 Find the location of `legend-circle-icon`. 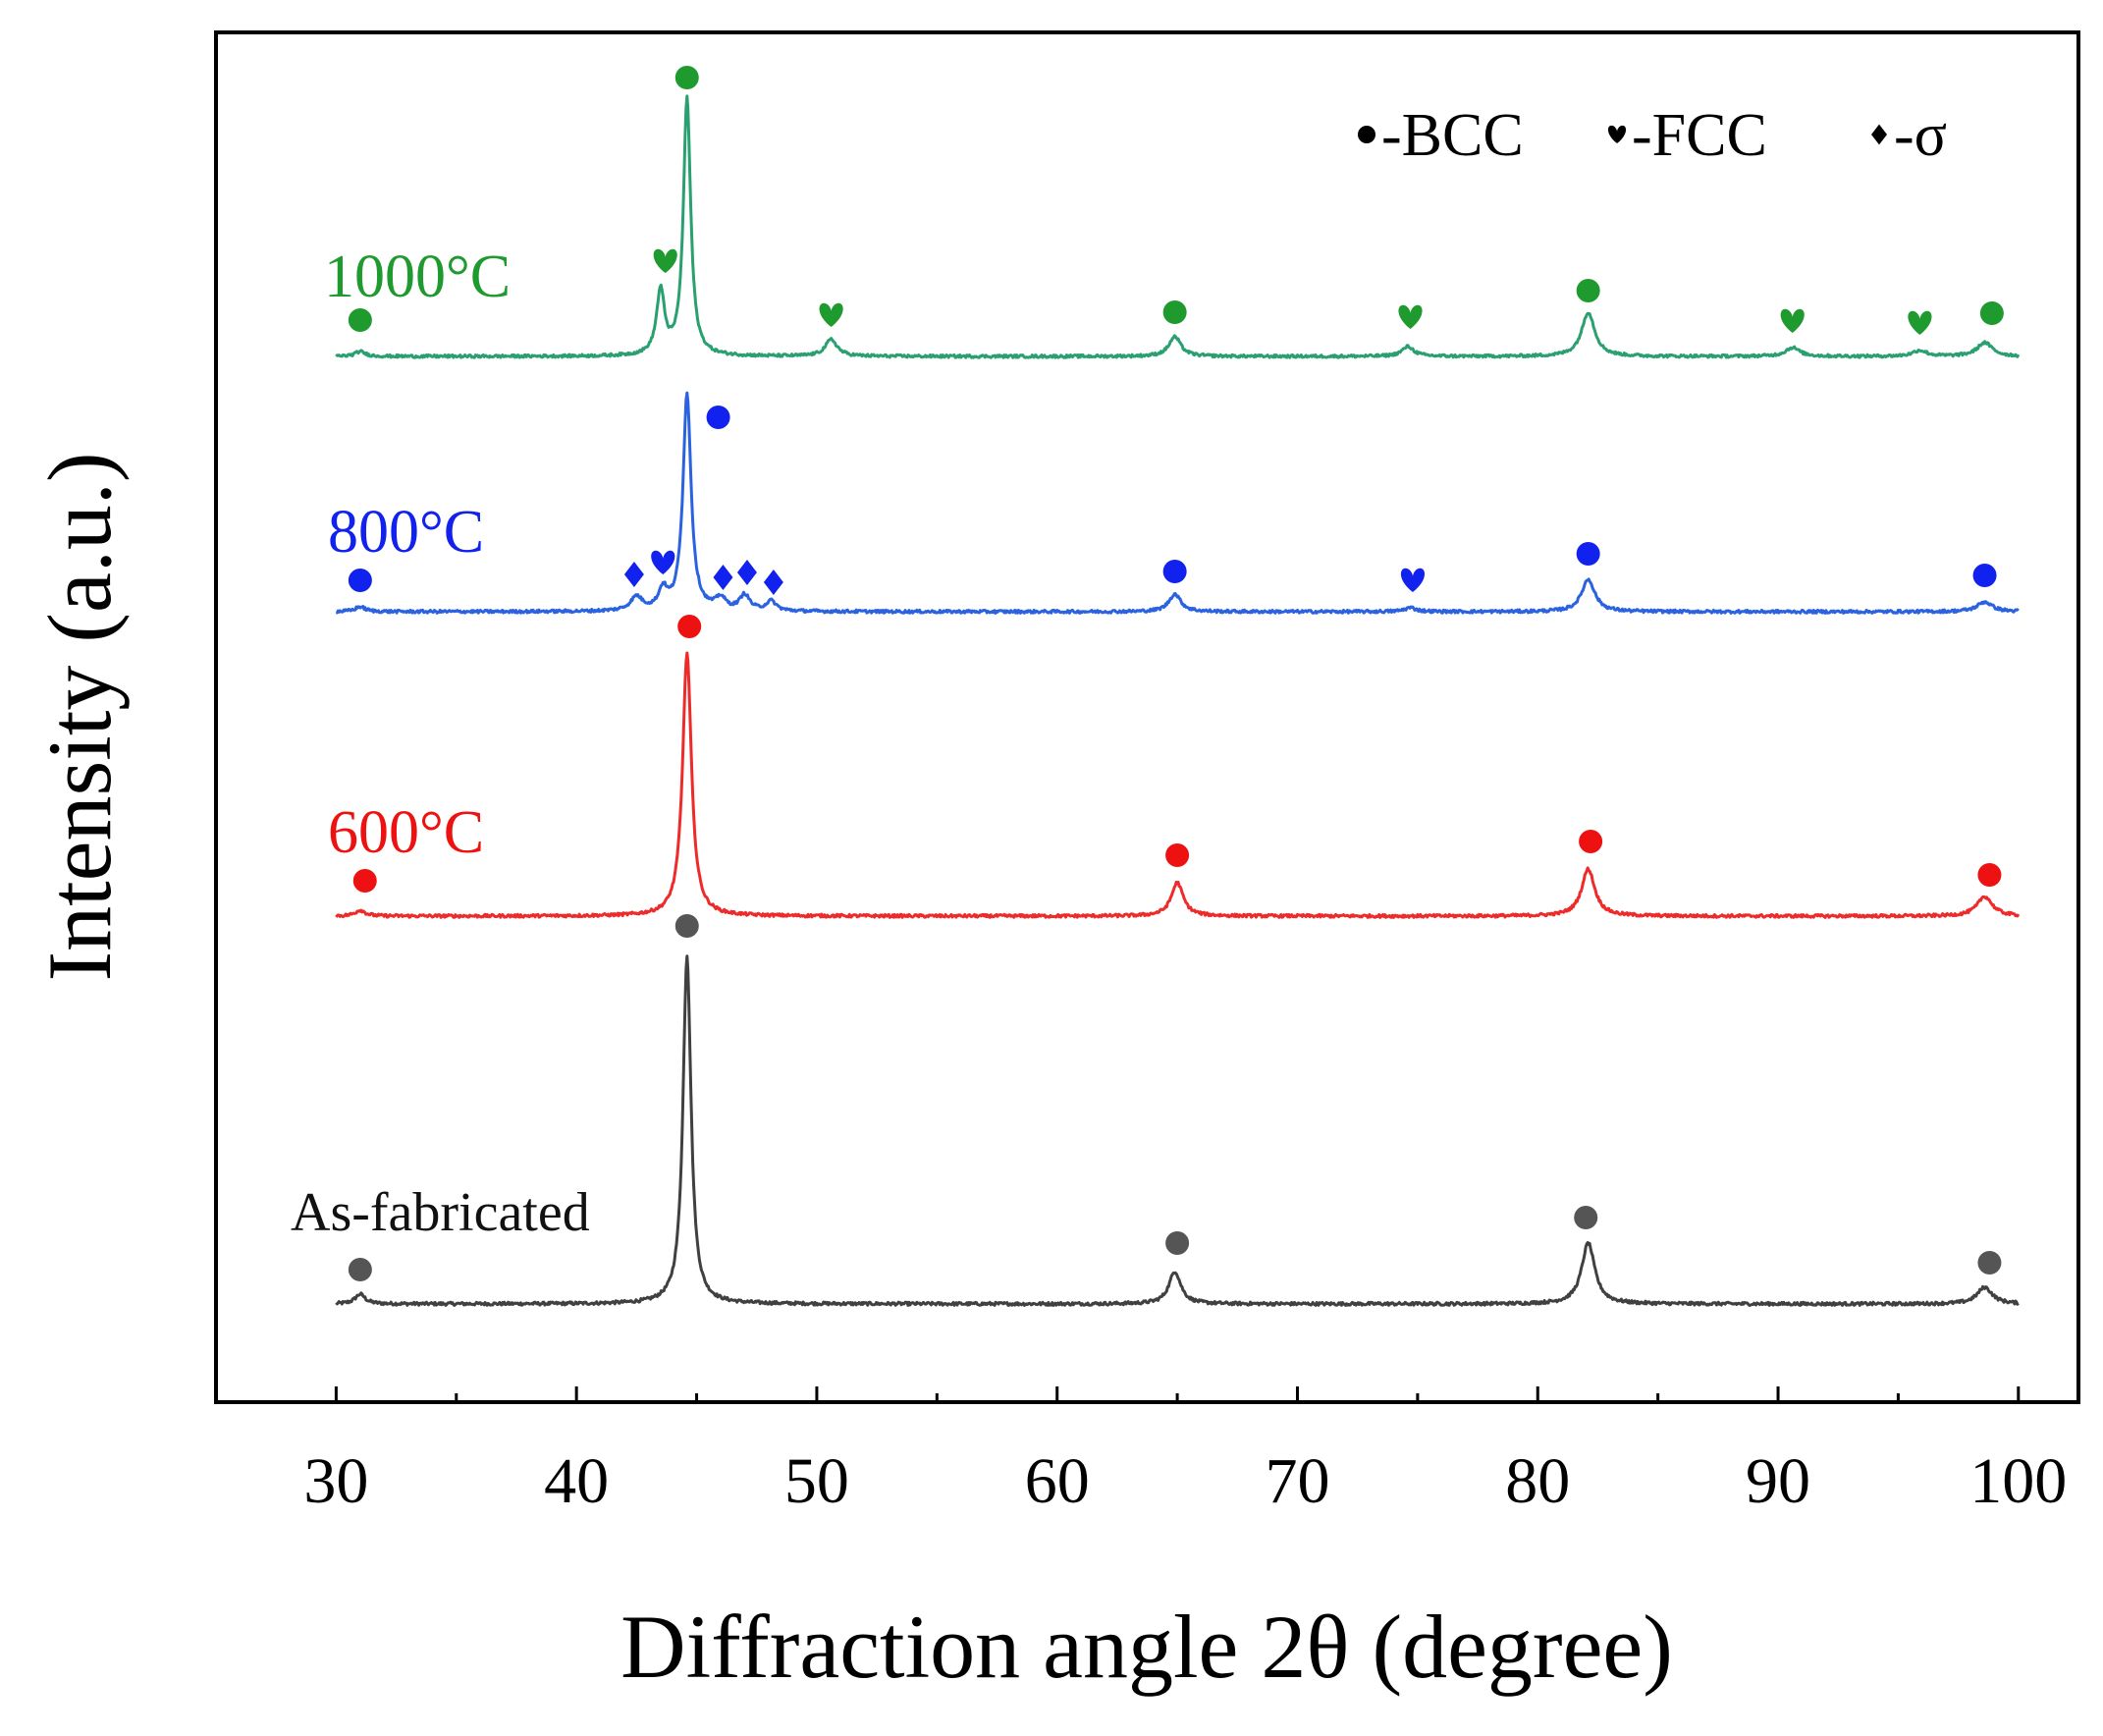

legend-circle-icon is located at coordinates (1366, 134).